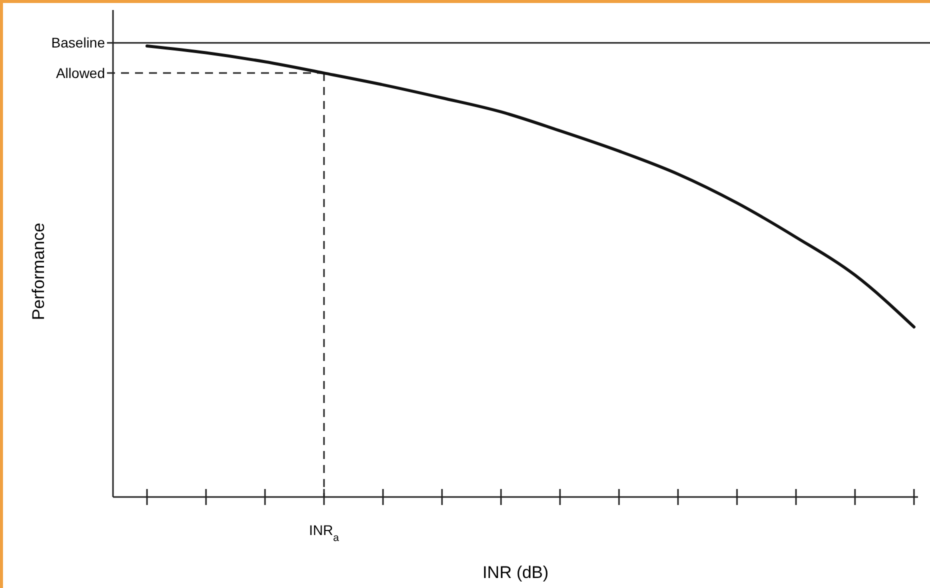 The width and height of the screenshot is (930, 588). What do you see at coordinates (515, 572) in the screenshot?
I see `x-axis-title: INR (dB)` at bounding box center [515, 572].